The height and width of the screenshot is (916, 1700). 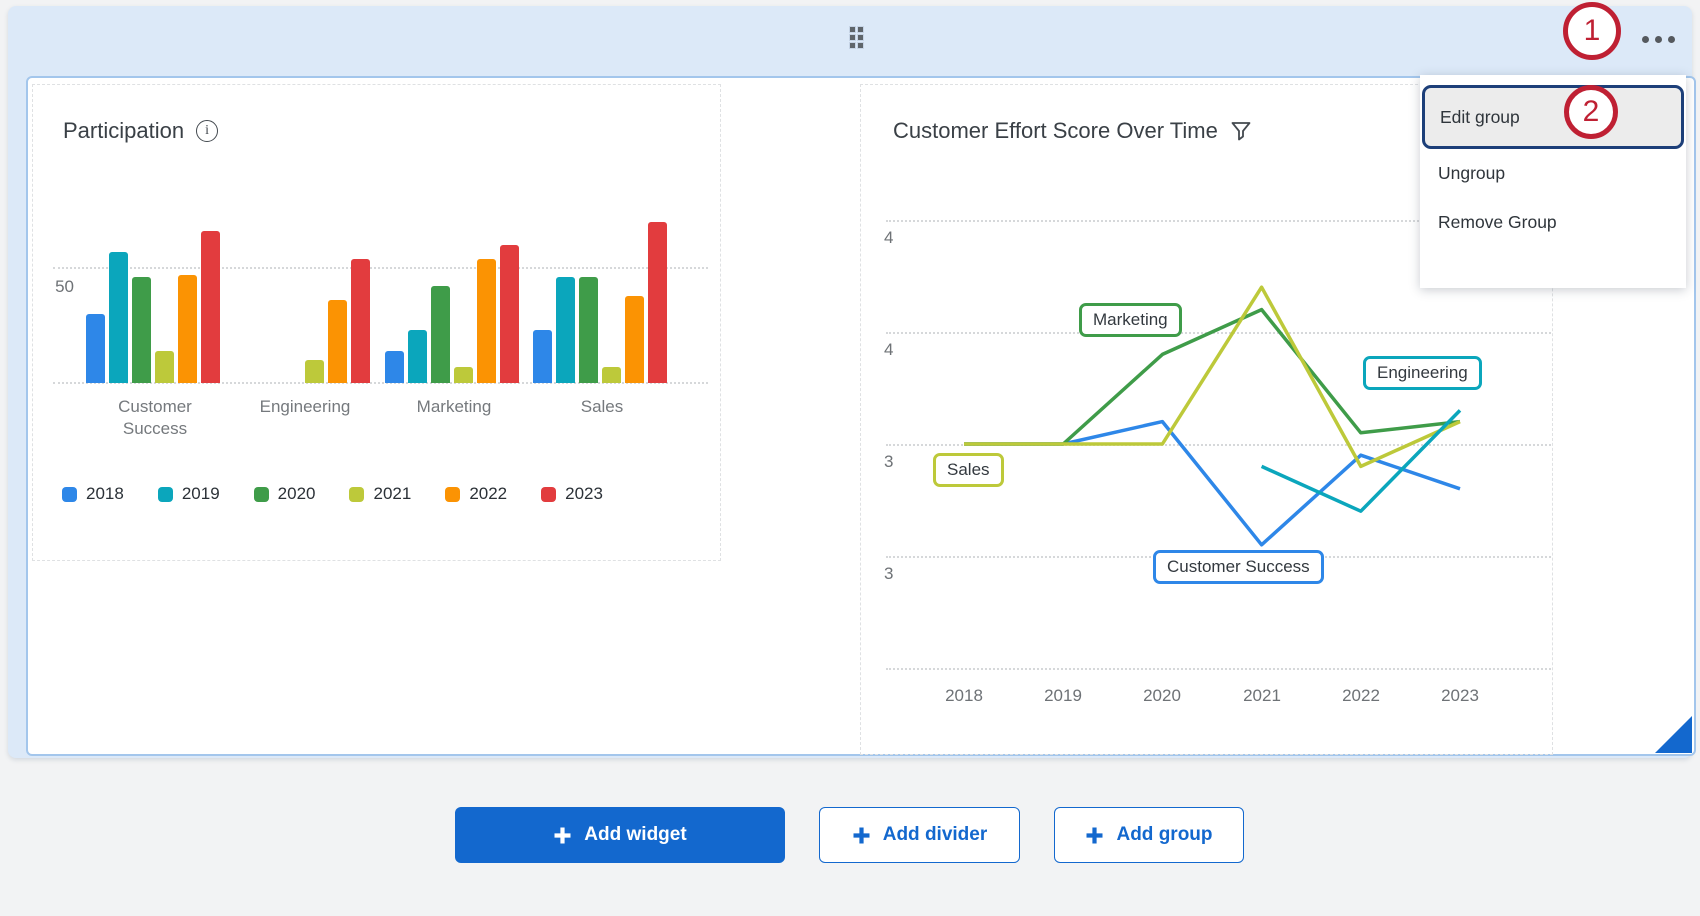 What do you see at coordinates (64, 286) in the screenshot?
I see `bar-y-axis-label: 50` at bounding box center [64, 286].